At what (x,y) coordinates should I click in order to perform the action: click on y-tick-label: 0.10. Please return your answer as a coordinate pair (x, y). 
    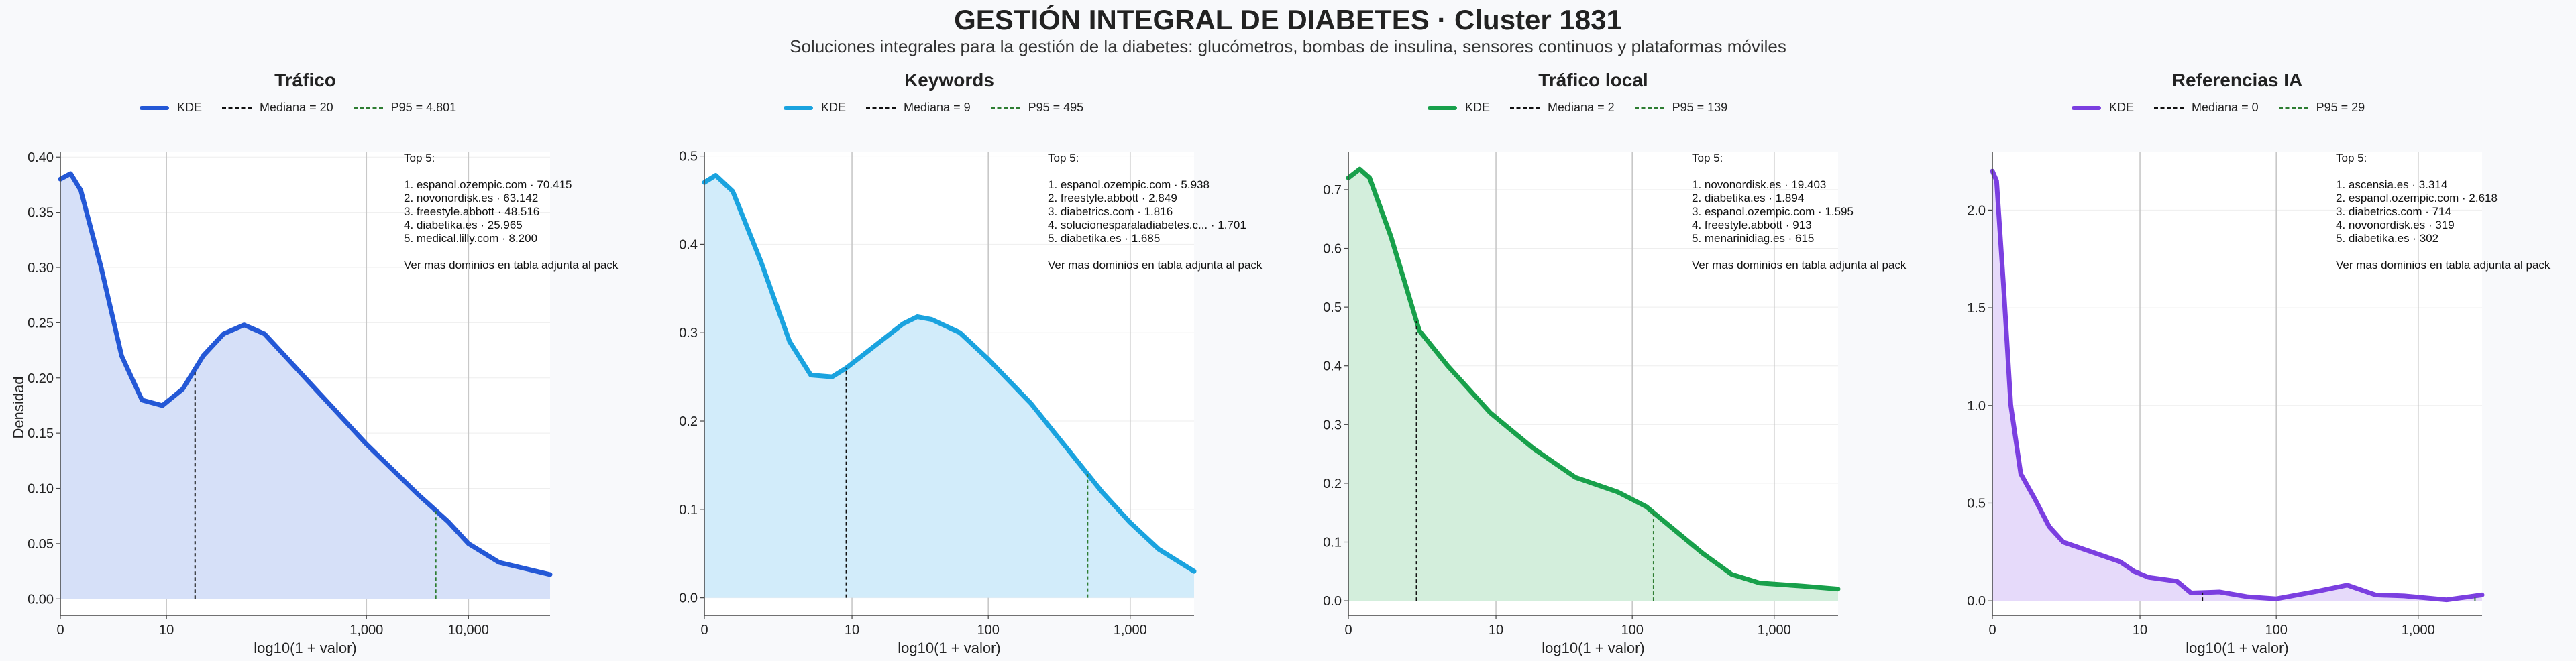
    Looking at the image, I should click on (41, 489).